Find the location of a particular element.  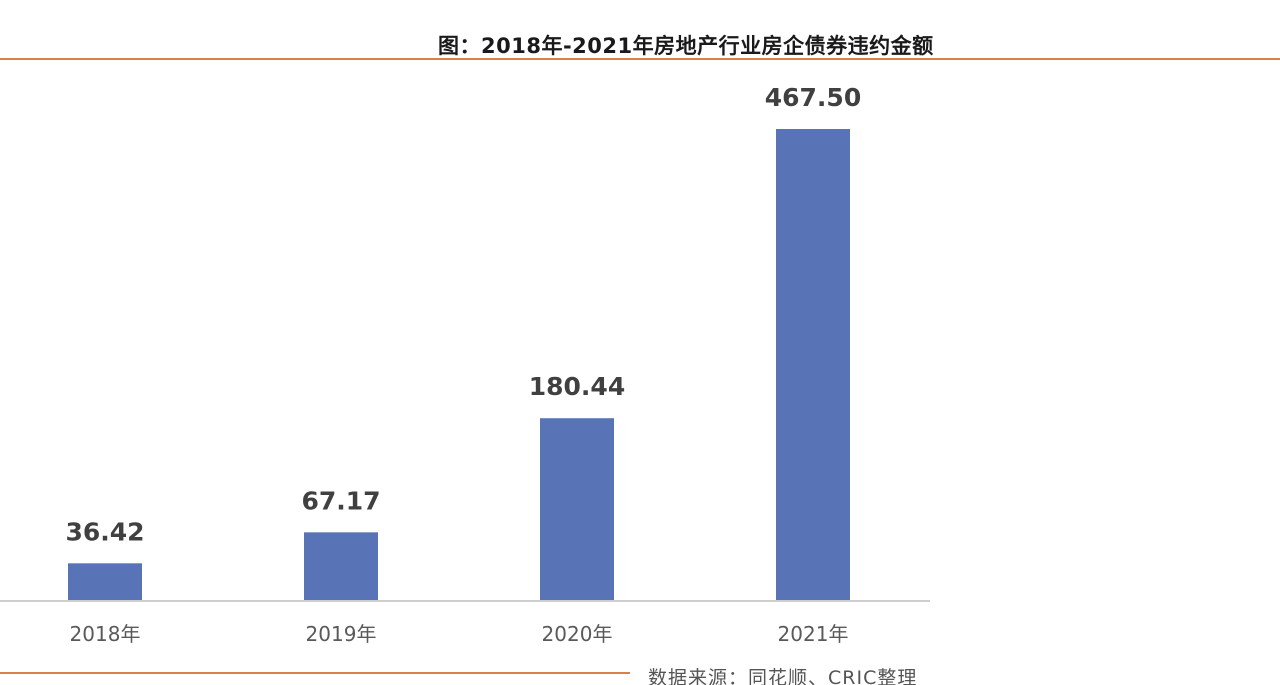

value-label-1: 67.17 is located at coordinates (340, 500).